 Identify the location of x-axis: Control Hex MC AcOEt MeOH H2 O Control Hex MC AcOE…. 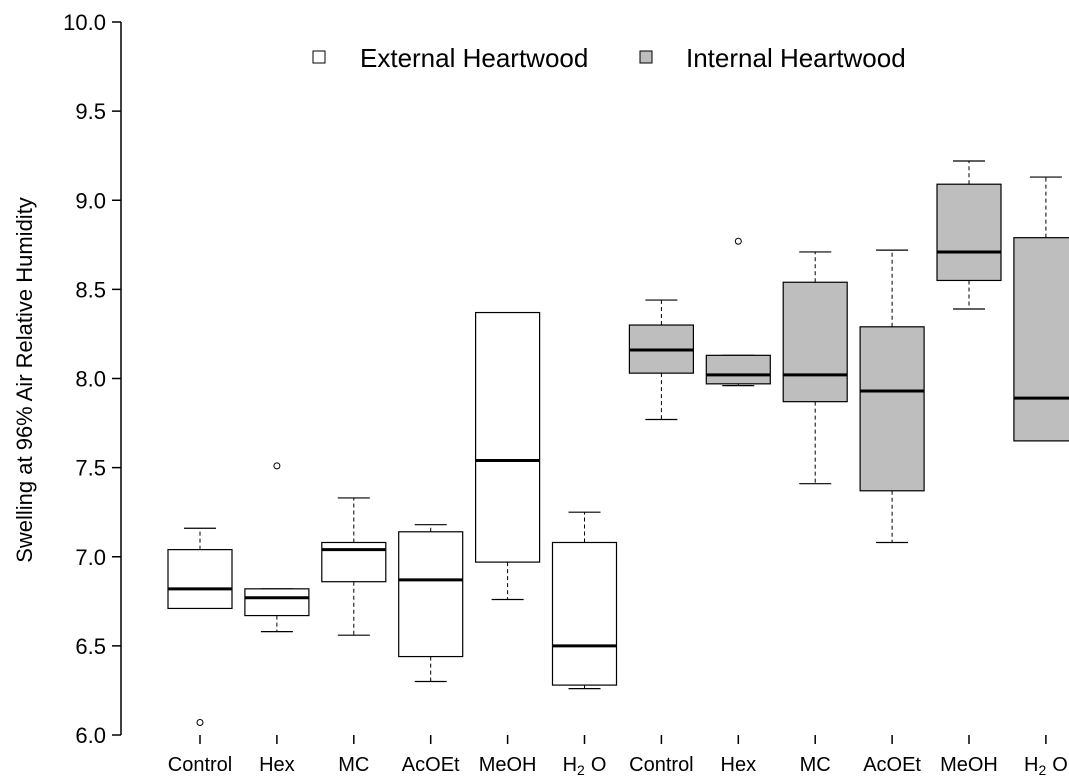
(618, 756).